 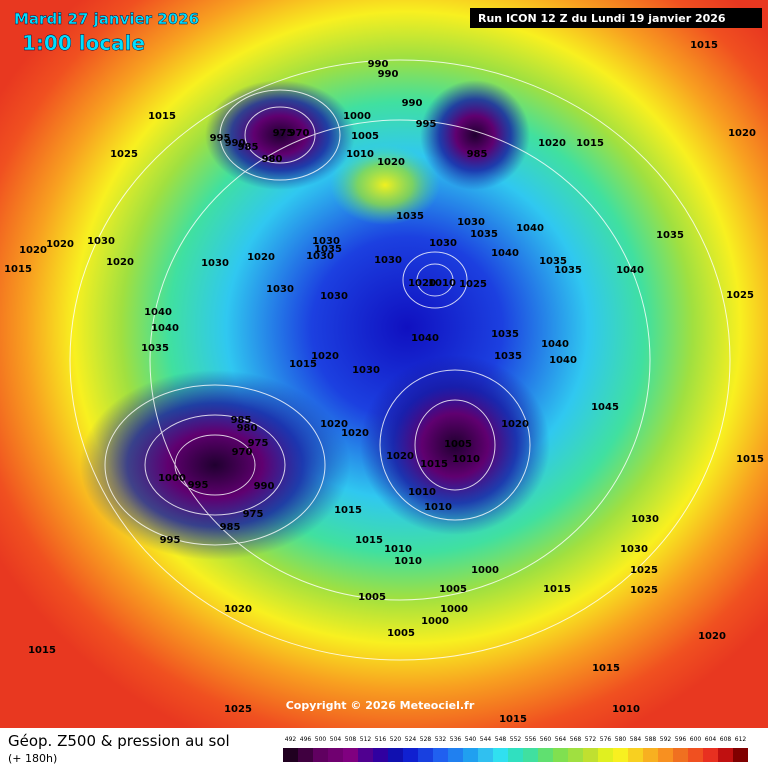 What do you see at coordinates (385, 185) in the screenshot?
I see `ridge` at bounding box center [385, 185].